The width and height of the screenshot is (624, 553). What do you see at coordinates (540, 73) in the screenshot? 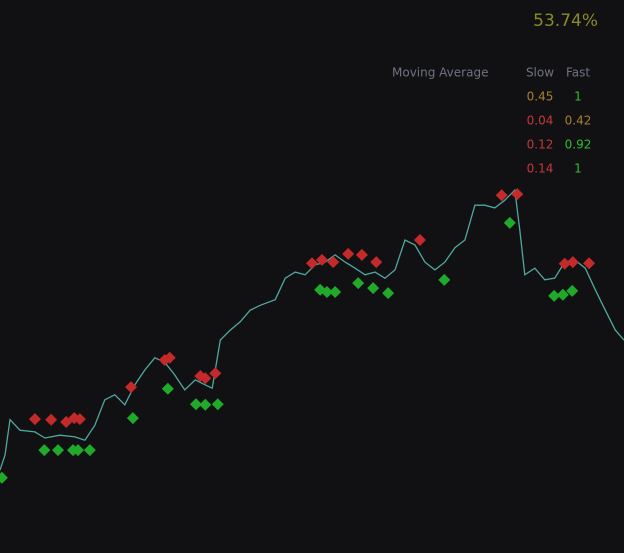
I see `table-header: Slow` at bounding box center [540, 73].